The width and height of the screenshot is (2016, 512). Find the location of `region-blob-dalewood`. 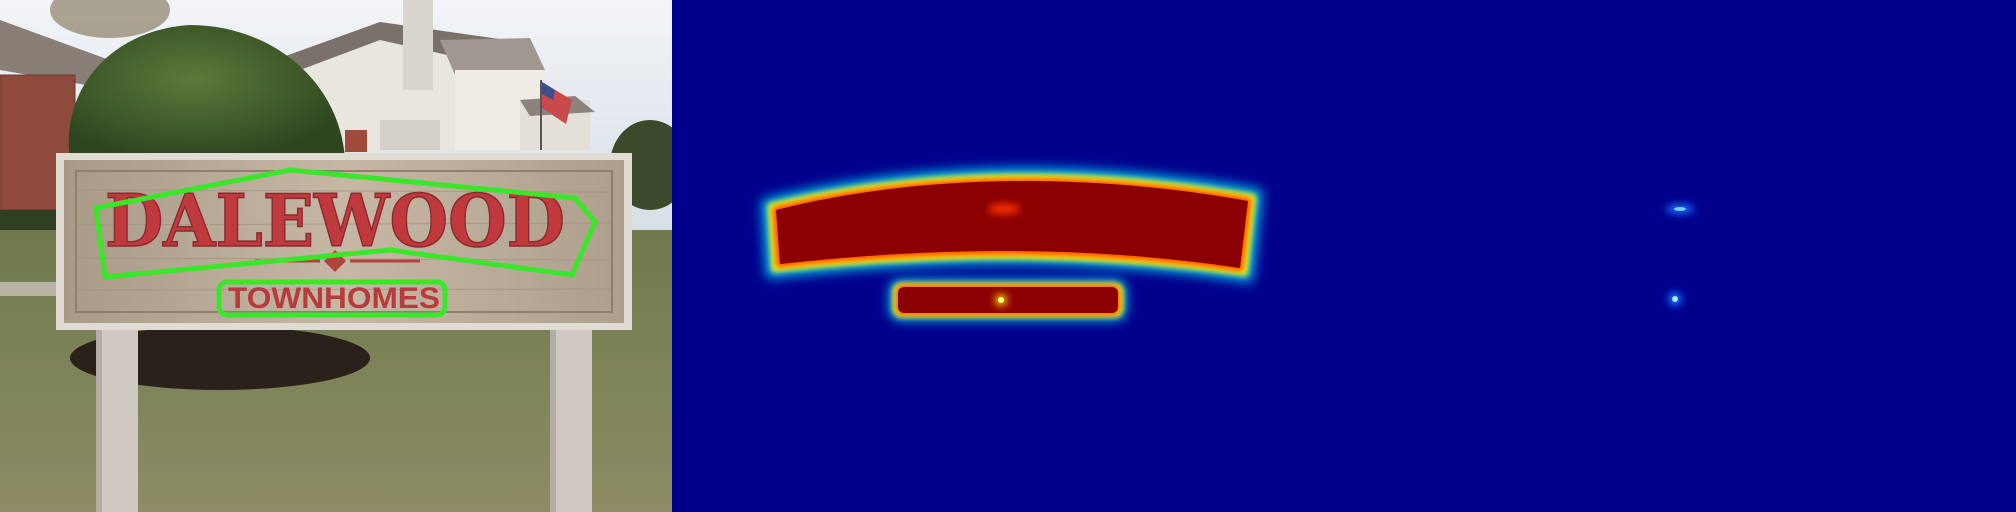

region-blob-dalewood is located at coordinates (1012, 225).